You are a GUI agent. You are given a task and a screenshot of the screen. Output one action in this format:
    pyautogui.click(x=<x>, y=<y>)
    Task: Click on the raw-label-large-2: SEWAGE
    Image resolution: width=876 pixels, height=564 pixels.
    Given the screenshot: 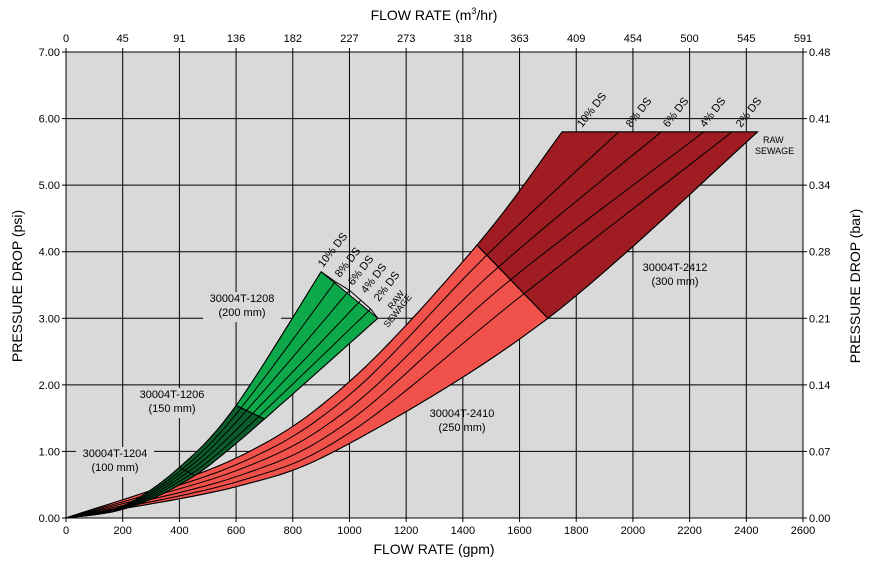 What is the action you would take?
    pyautogui.click(x=774, y=151)
    